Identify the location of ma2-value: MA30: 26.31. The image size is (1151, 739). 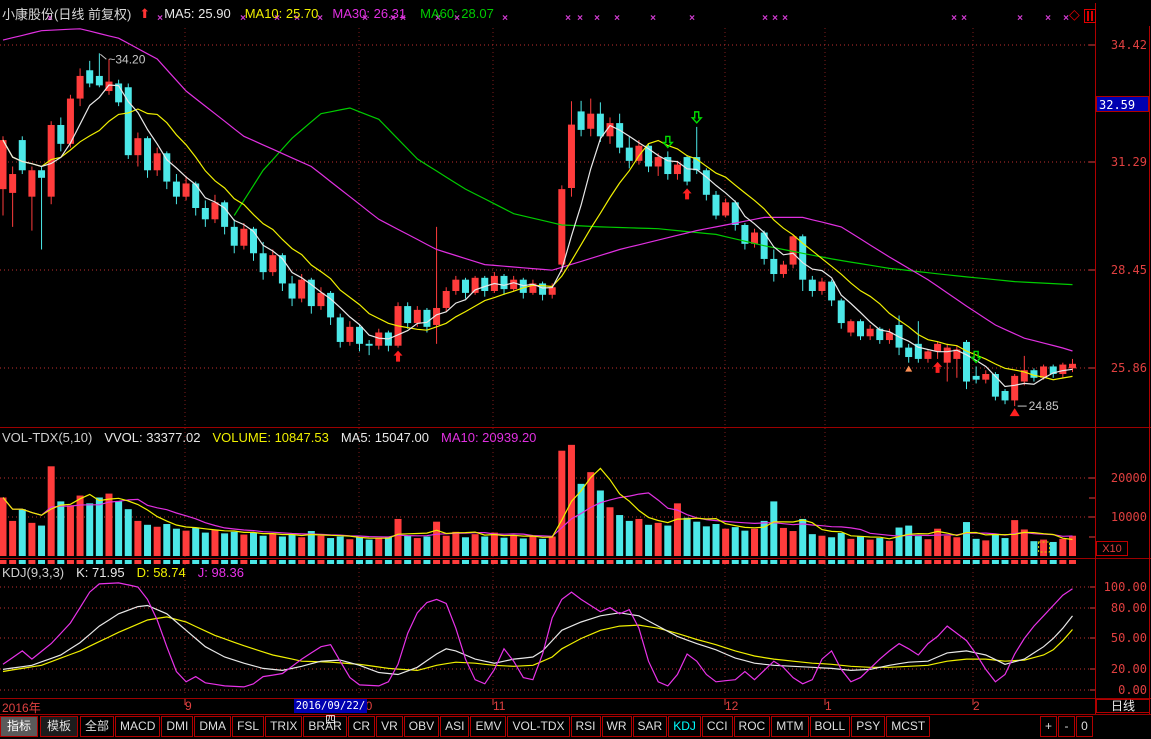
(369, 13).